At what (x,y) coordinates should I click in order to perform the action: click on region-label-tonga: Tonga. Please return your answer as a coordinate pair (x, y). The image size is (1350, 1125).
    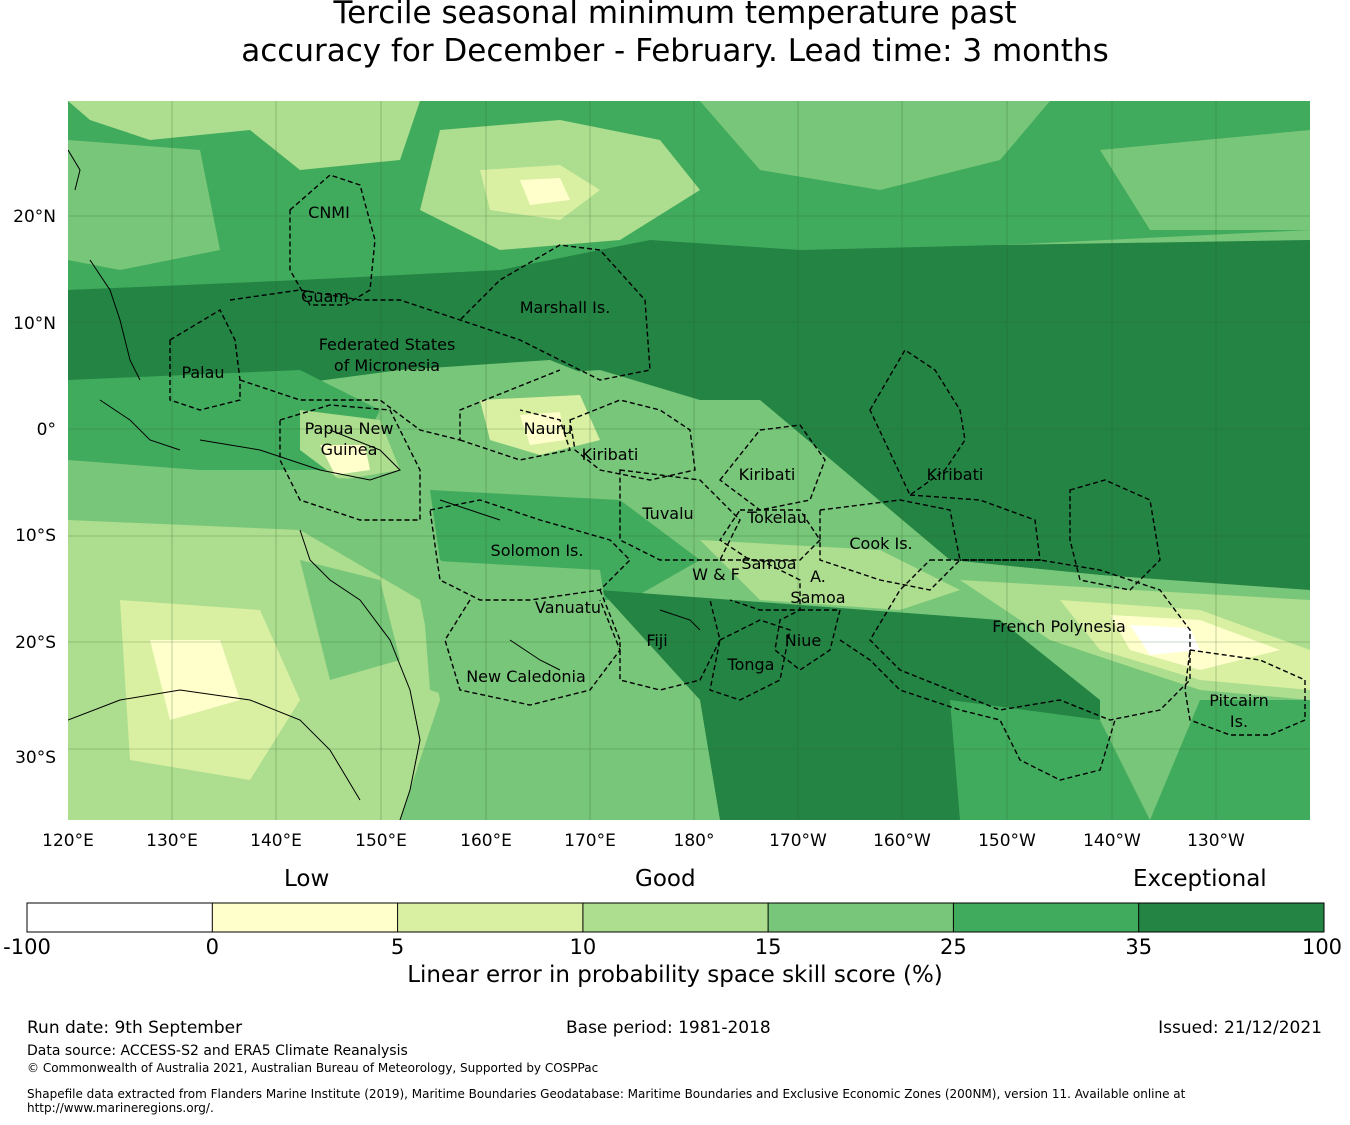
    Looking at the image, I should click on (751, 664).